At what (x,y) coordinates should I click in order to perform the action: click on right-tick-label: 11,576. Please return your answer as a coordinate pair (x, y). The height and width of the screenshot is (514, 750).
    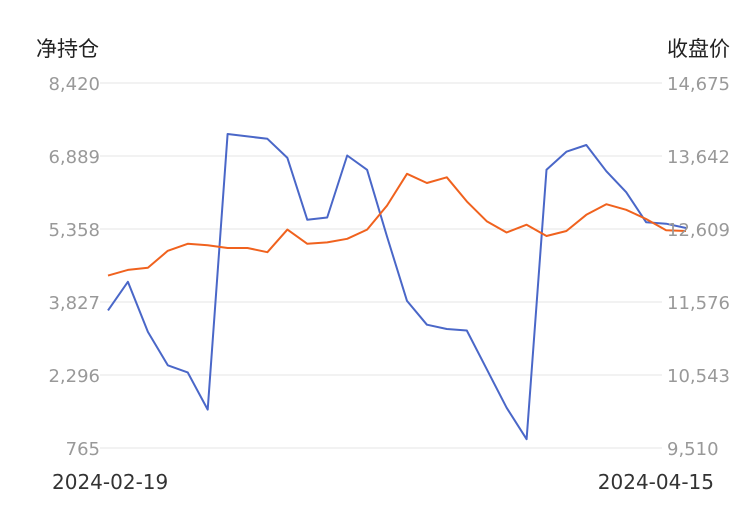
    Looking at the image, I should click on (698, 303).